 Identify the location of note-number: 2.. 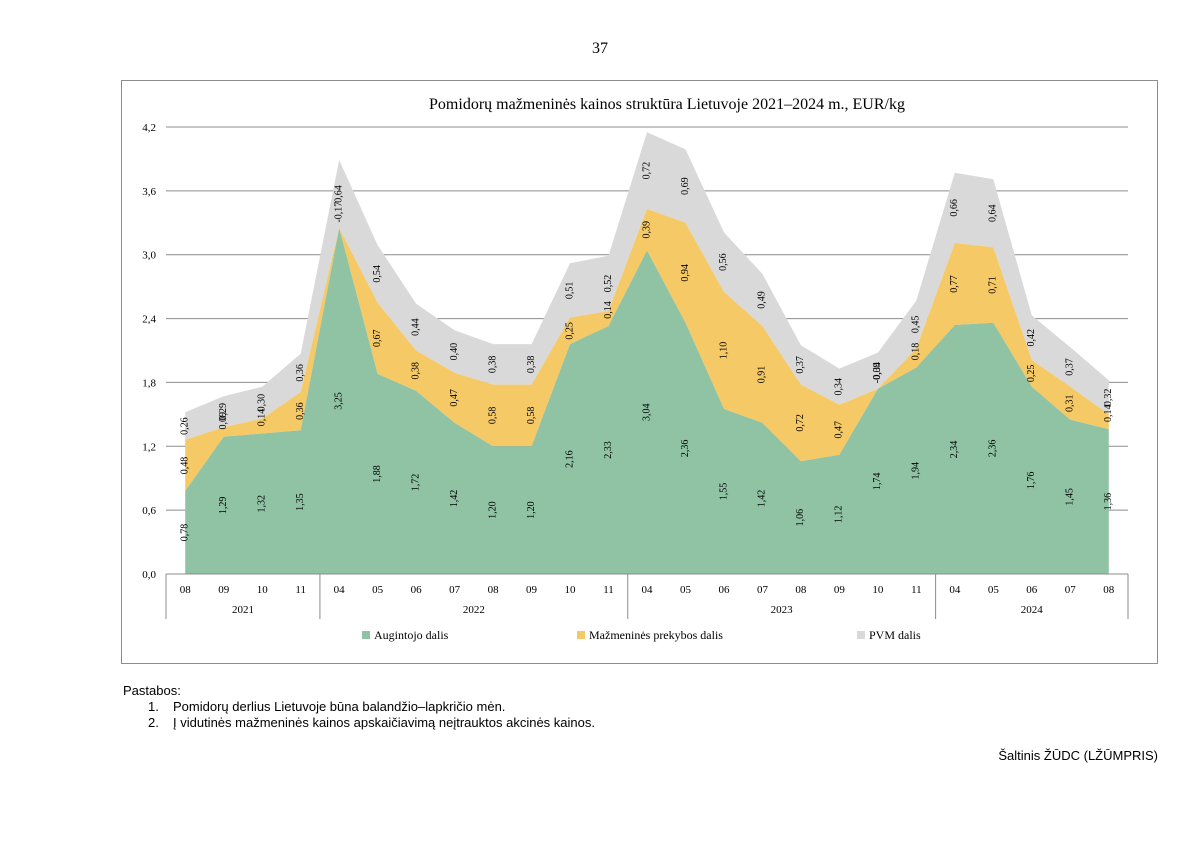
(153, 722).